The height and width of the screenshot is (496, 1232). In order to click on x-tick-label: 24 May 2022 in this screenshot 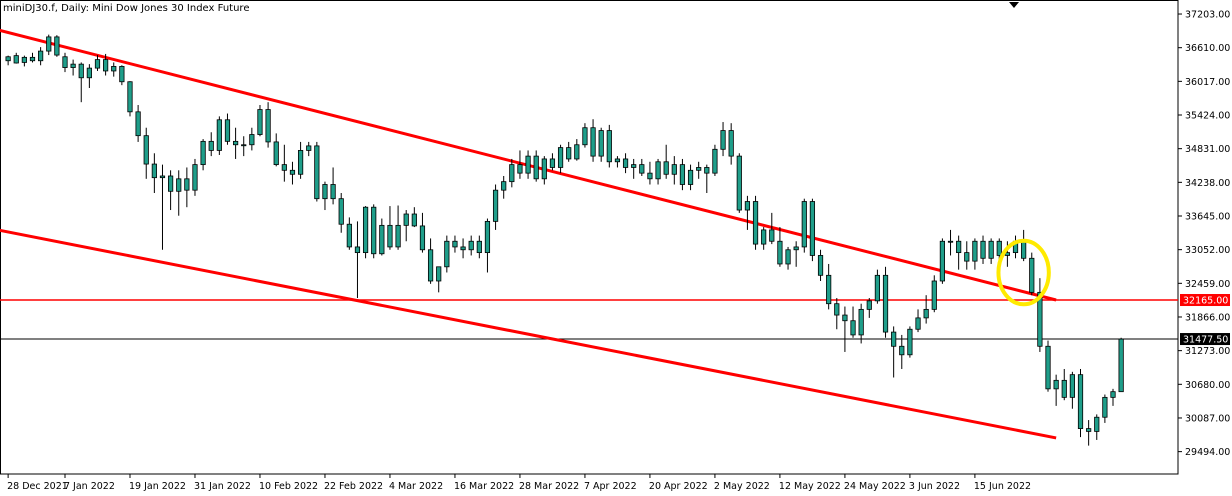, I will do `click(875, 486)`.